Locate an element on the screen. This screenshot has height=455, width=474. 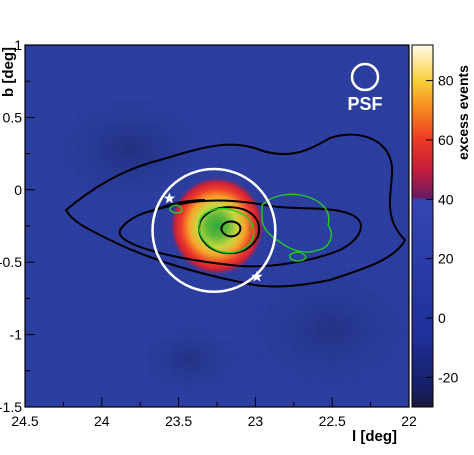
colorbar is located at coordinates (422, 226).